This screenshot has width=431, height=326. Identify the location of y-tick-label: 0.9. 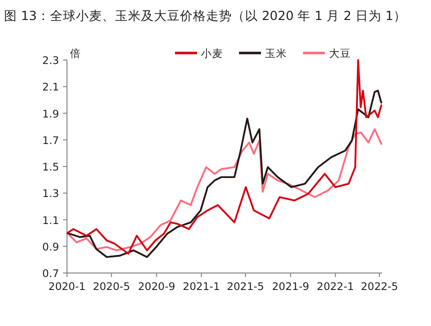
(50, 247).